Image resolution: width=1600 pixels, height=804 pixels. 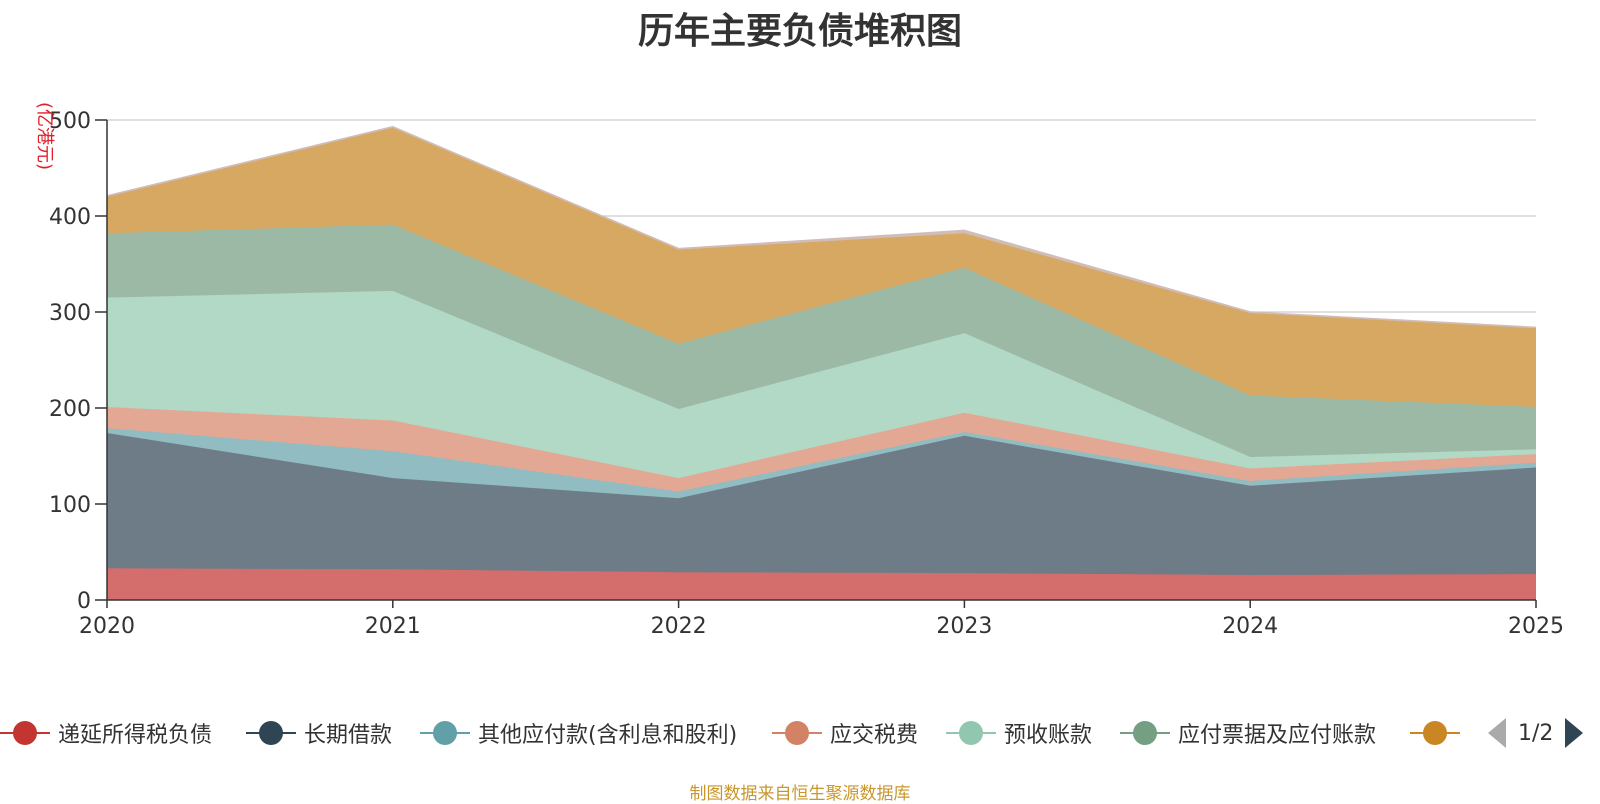 What do you see at coordinates (1048, 735) in the screenshot?
I see `legend-label: 预收账款` at bounding box center [1048, 735].